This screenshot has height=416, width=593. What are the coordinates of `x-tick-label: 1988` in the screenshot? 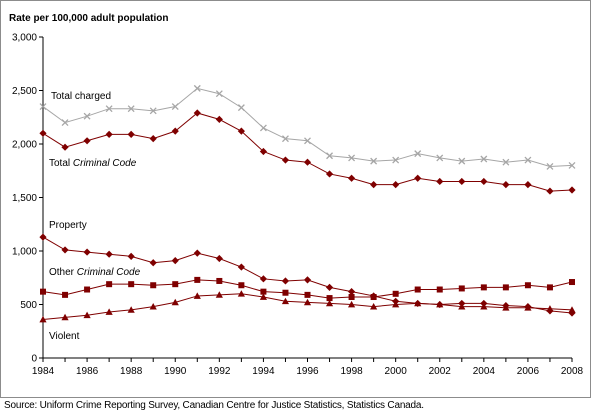 It's located at (131, 371).